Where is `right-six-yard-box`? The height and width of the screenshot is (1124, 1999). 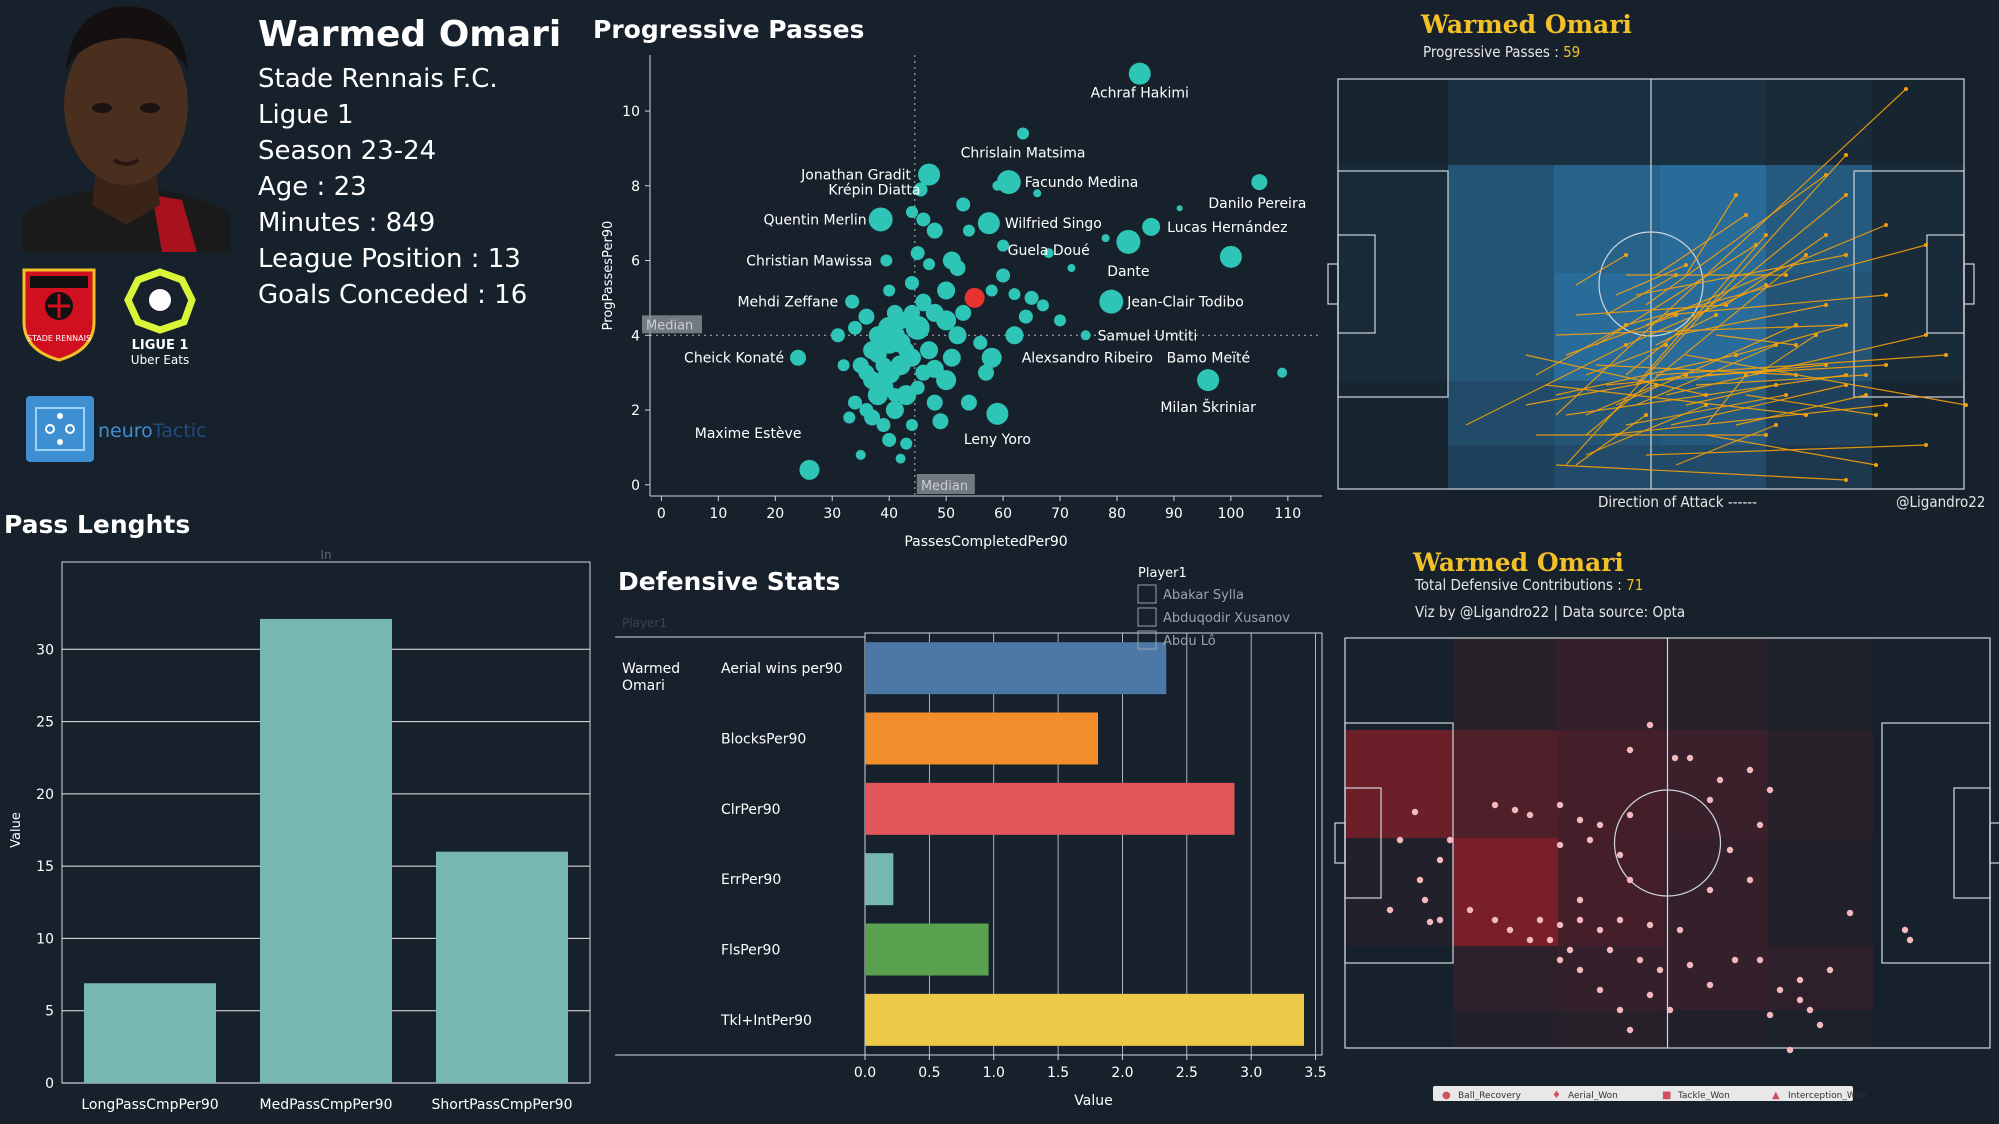 right-six-yard-box is located at coordinates (1972, 843).